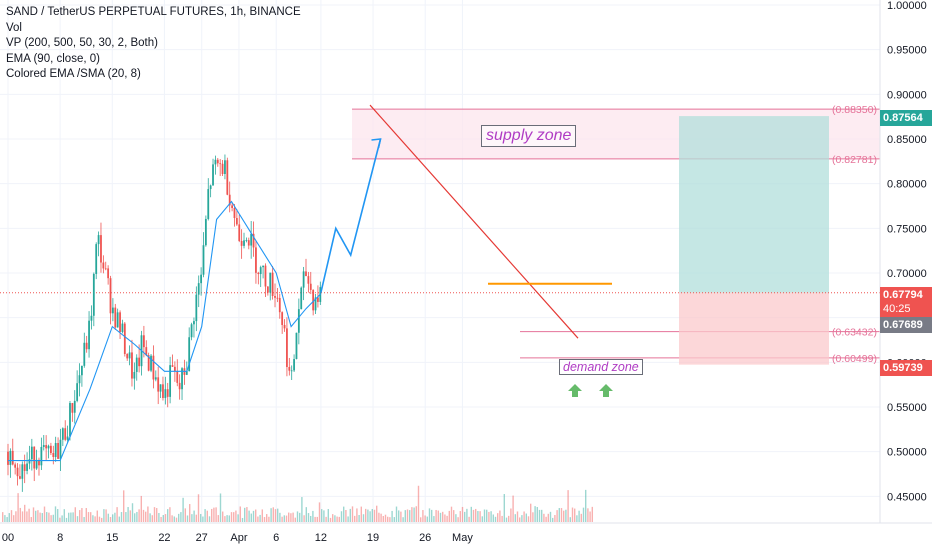  I want to click on supply-zone-label: supply zone, so click(529, 136).